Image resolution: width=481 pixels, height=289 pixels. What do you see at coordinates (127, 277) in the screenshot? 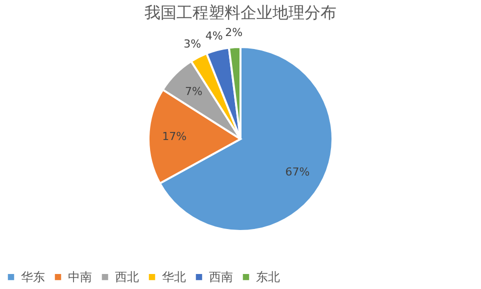
I see `legend-label: 西北` at bounding box center [127, 277].